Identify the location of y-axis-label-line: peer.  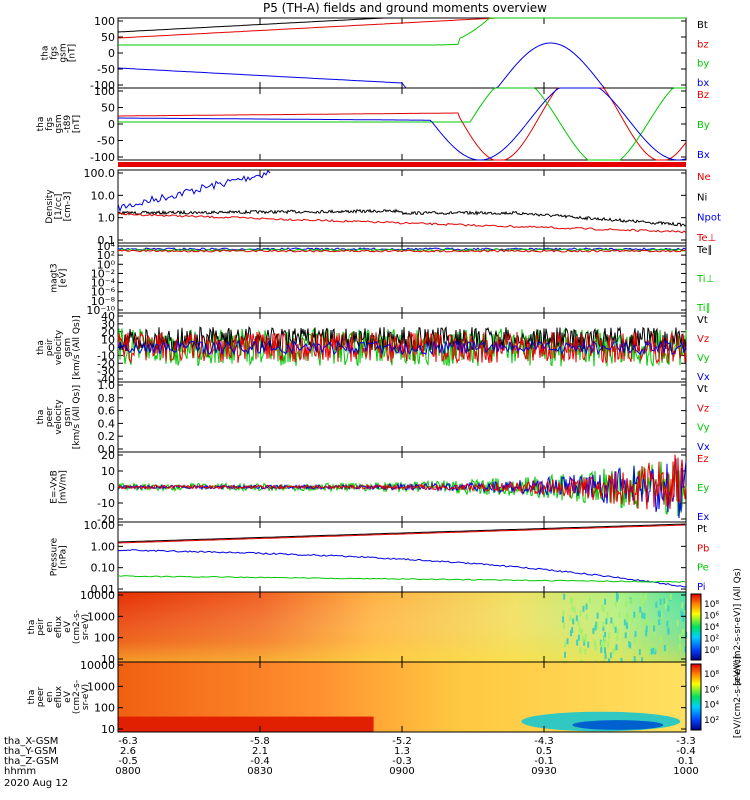
(50, 416).